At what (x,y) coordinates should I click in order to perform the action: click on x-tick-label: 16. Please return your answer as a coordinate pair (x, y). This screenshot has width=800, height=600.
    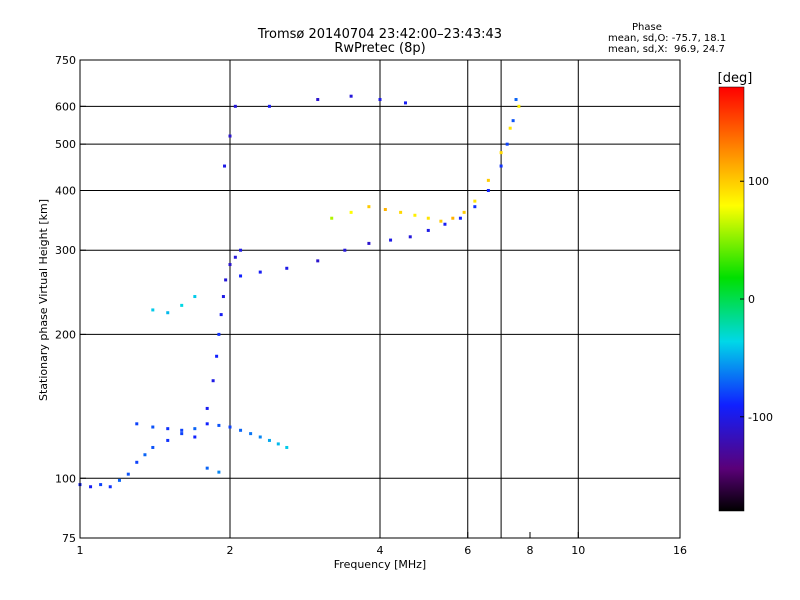
    Looking at the image, I should click on (680, 550).